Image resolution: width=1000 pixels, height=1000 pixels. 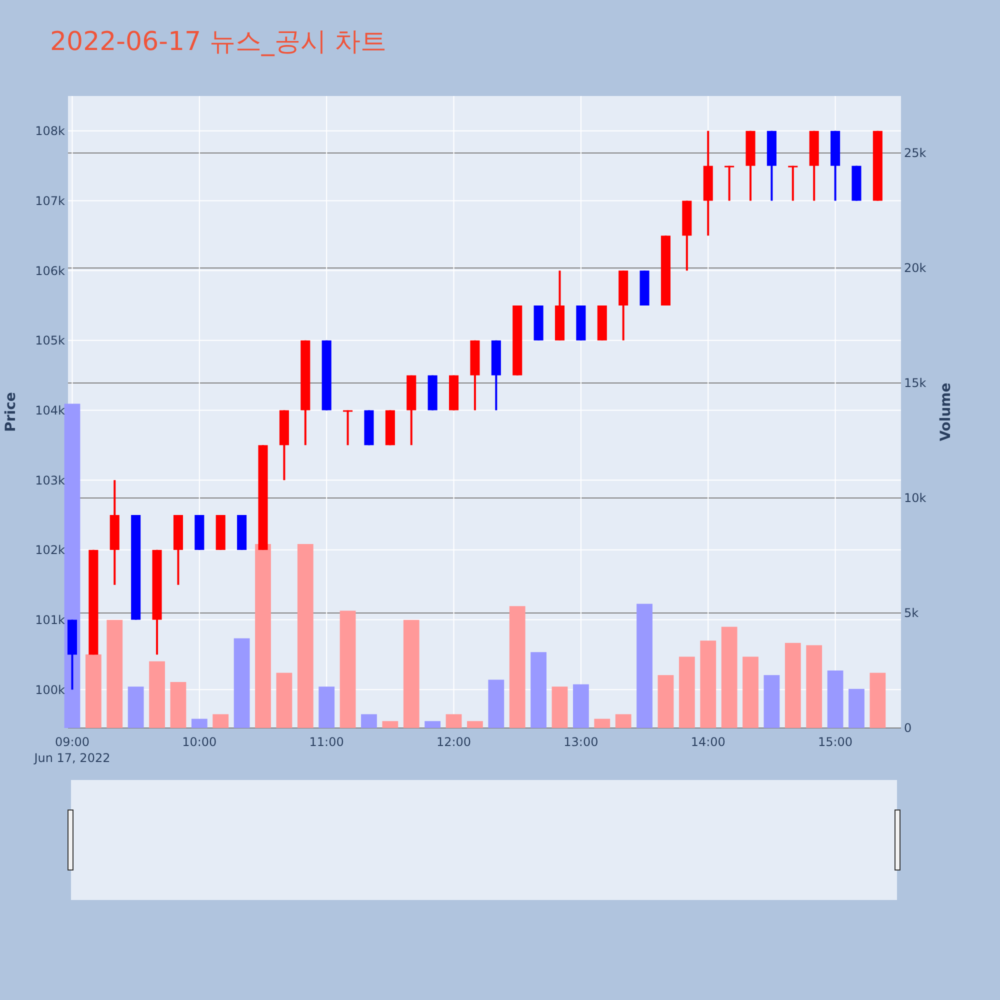 What do you see at coordinates (50, 341) in the screenshot?
I see `y-tick-label: 105k` at bounding box center [50, 341].